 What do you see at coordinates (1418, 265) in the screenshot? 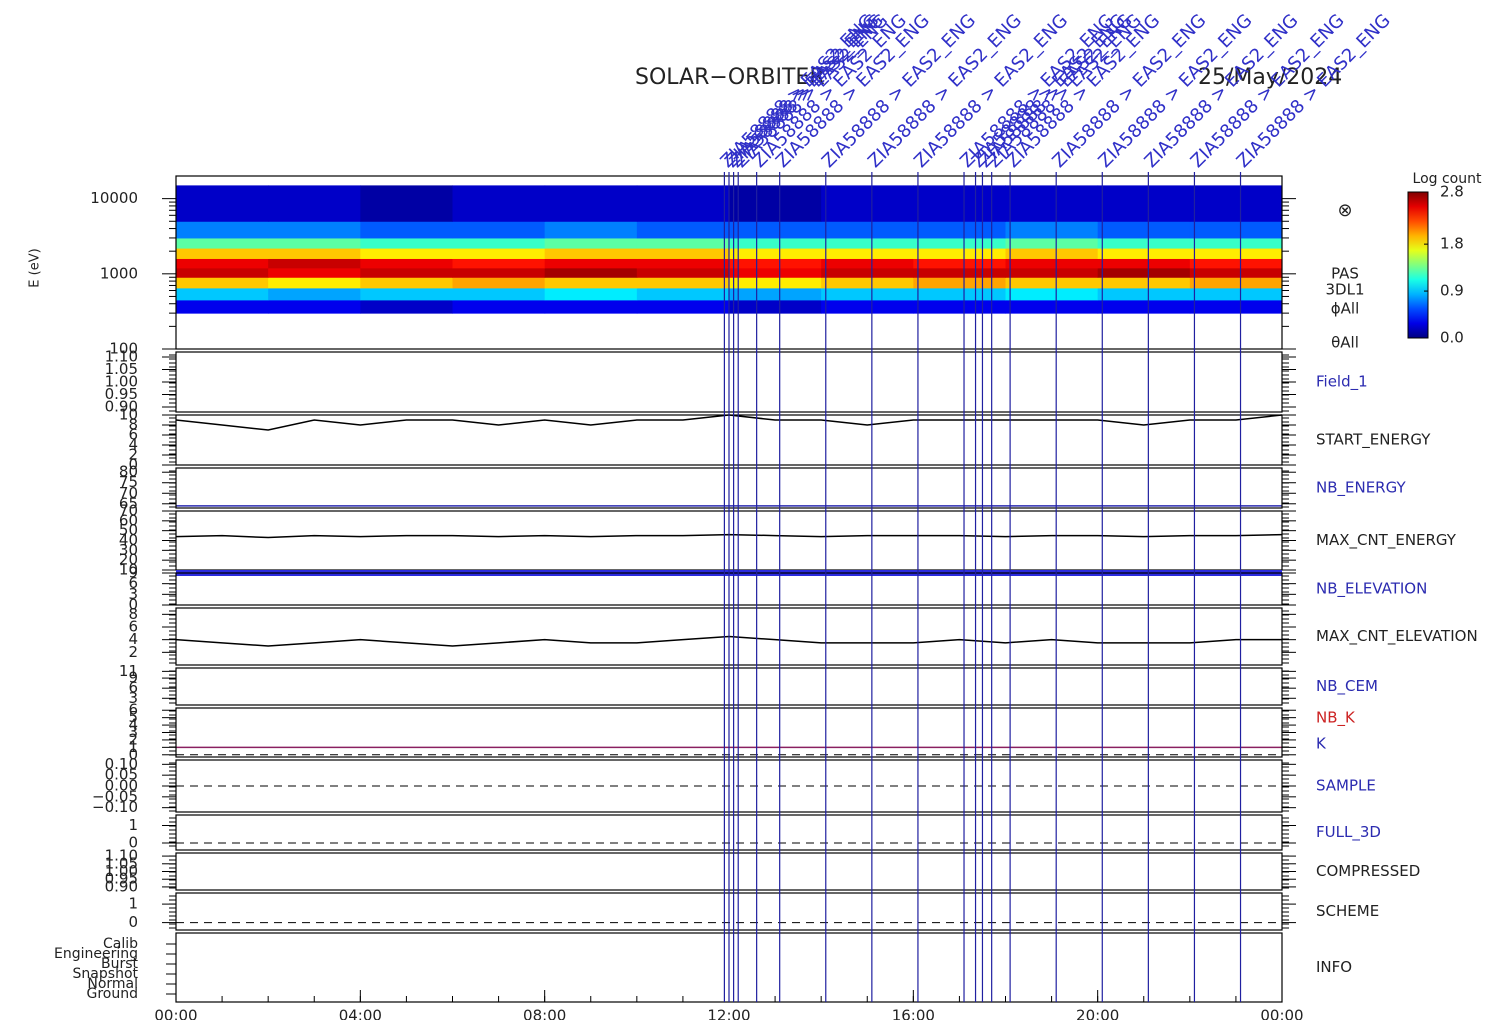
I see `colorbar` at bounding box center [1418, 265].